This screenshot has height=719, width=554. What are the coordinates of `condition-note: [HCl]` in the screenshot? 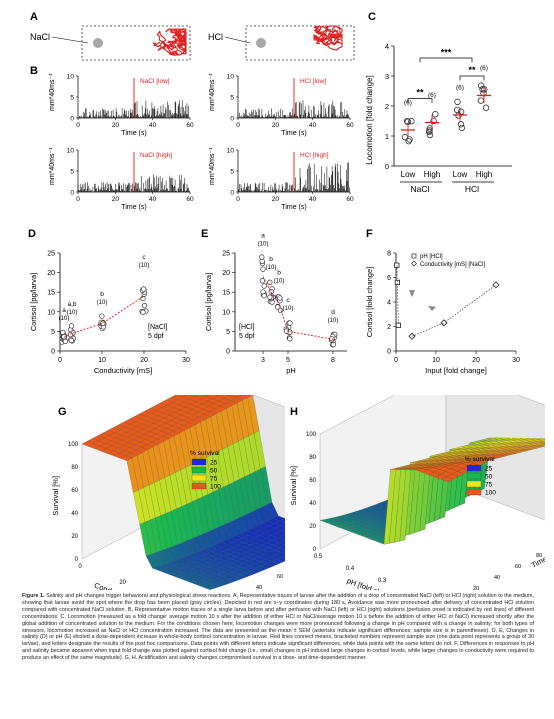 It's located at (247, 327).